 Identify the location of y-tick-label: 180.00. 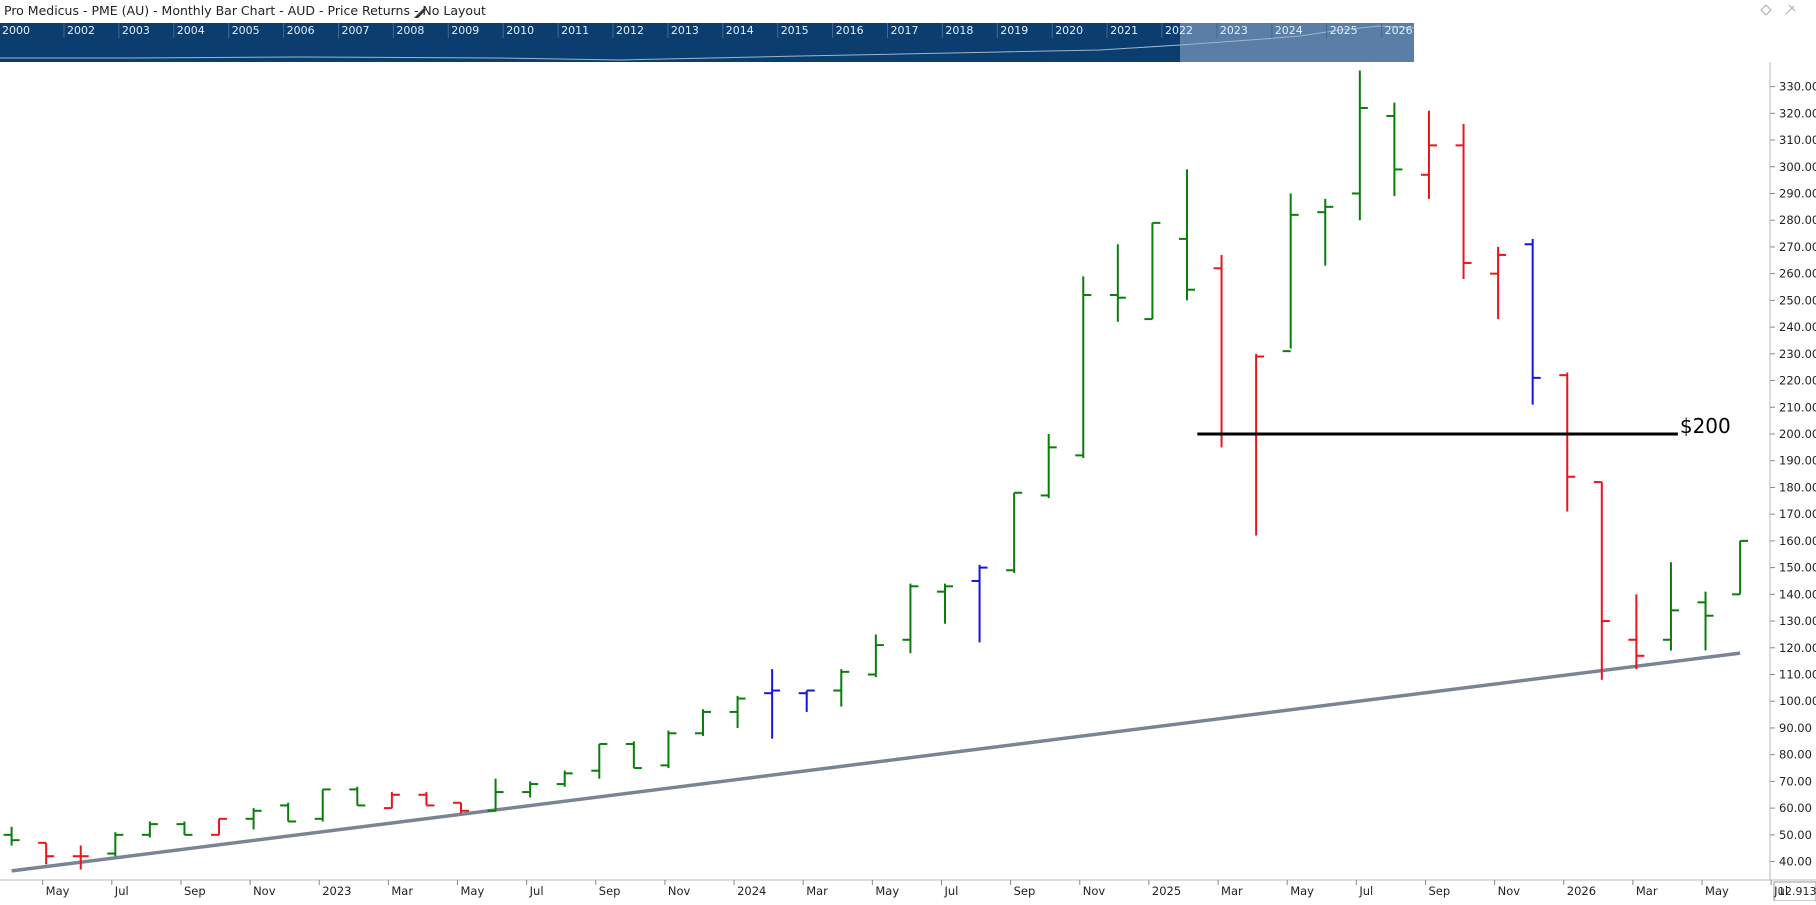
(1797, 487).